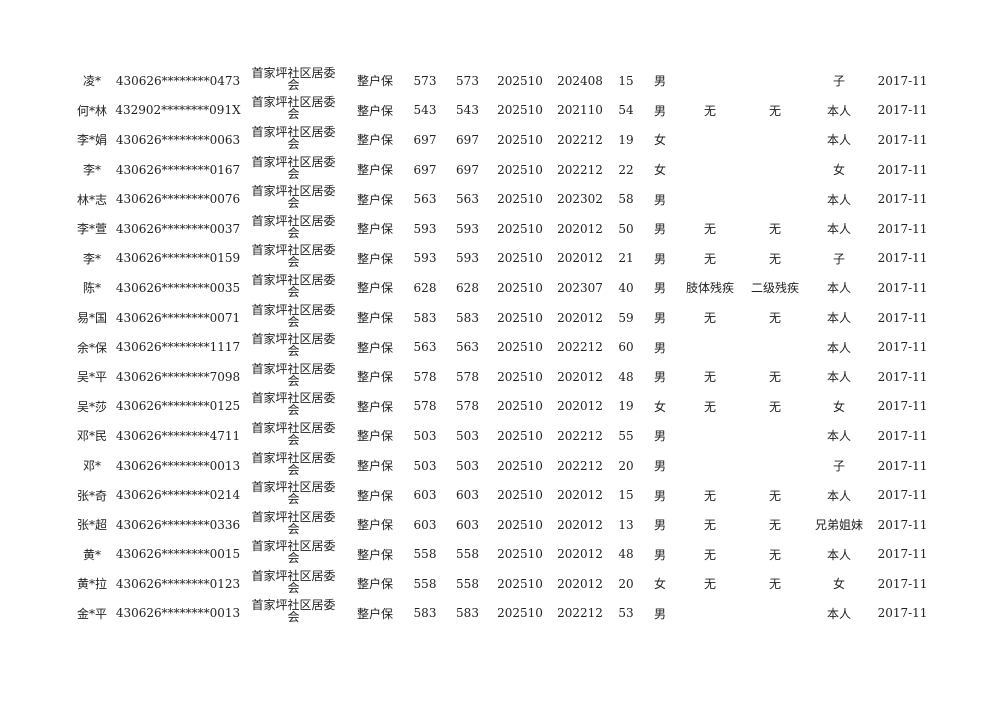  I want to click on id-number-cell: 430626********0037, so click(178, 228).